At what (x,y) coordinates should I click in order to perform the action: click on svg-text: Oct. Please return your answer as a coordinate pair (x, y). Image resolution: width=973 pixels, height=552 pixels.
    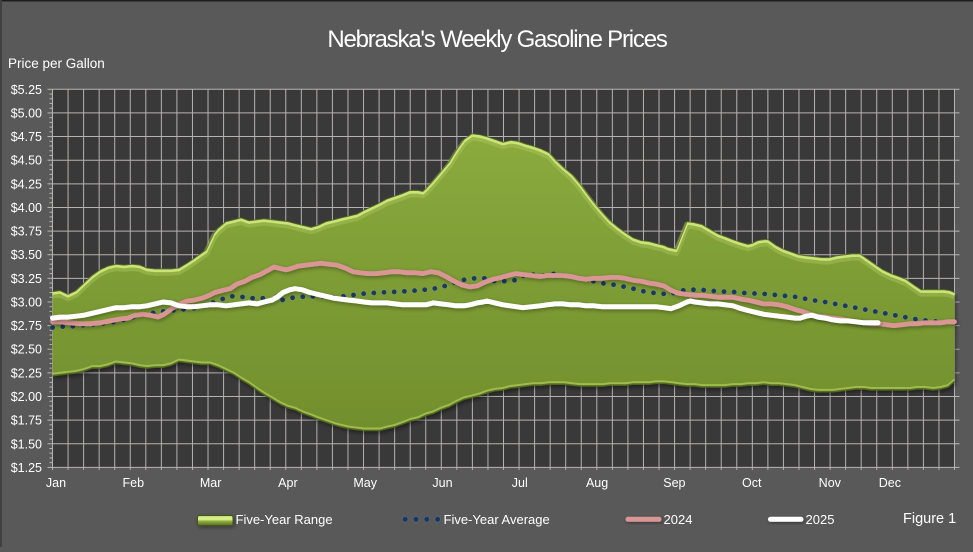
    Looking at the image, I should click on (752, 483).